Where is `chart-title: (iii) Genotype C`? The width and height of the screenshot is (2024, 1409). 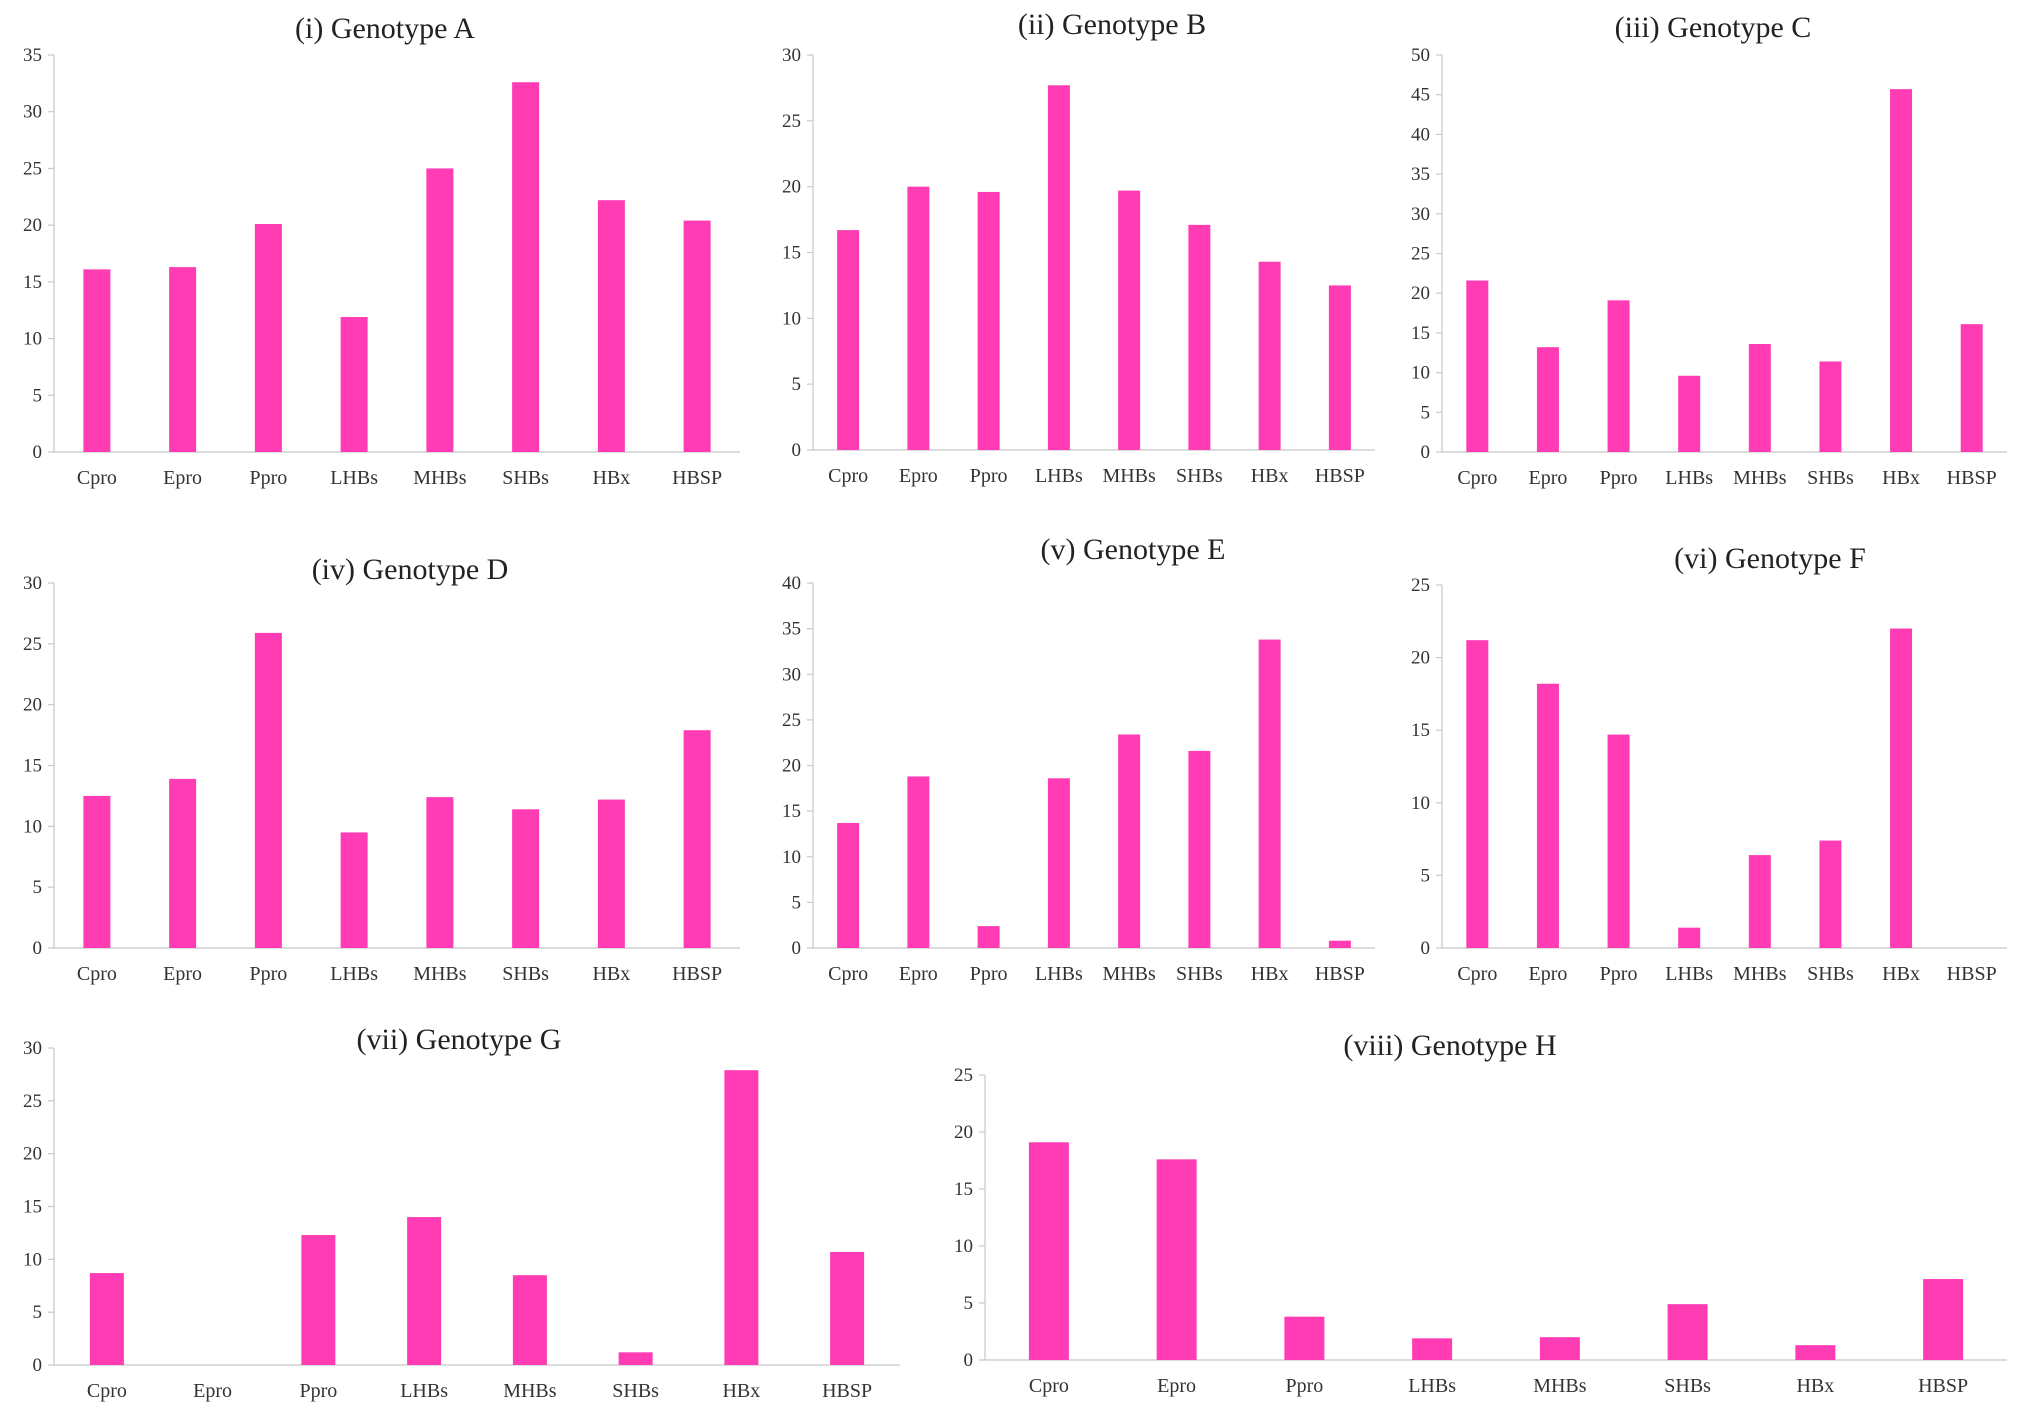
chart-title: (iii) Genotype C is located at coordinates (1713, 27).